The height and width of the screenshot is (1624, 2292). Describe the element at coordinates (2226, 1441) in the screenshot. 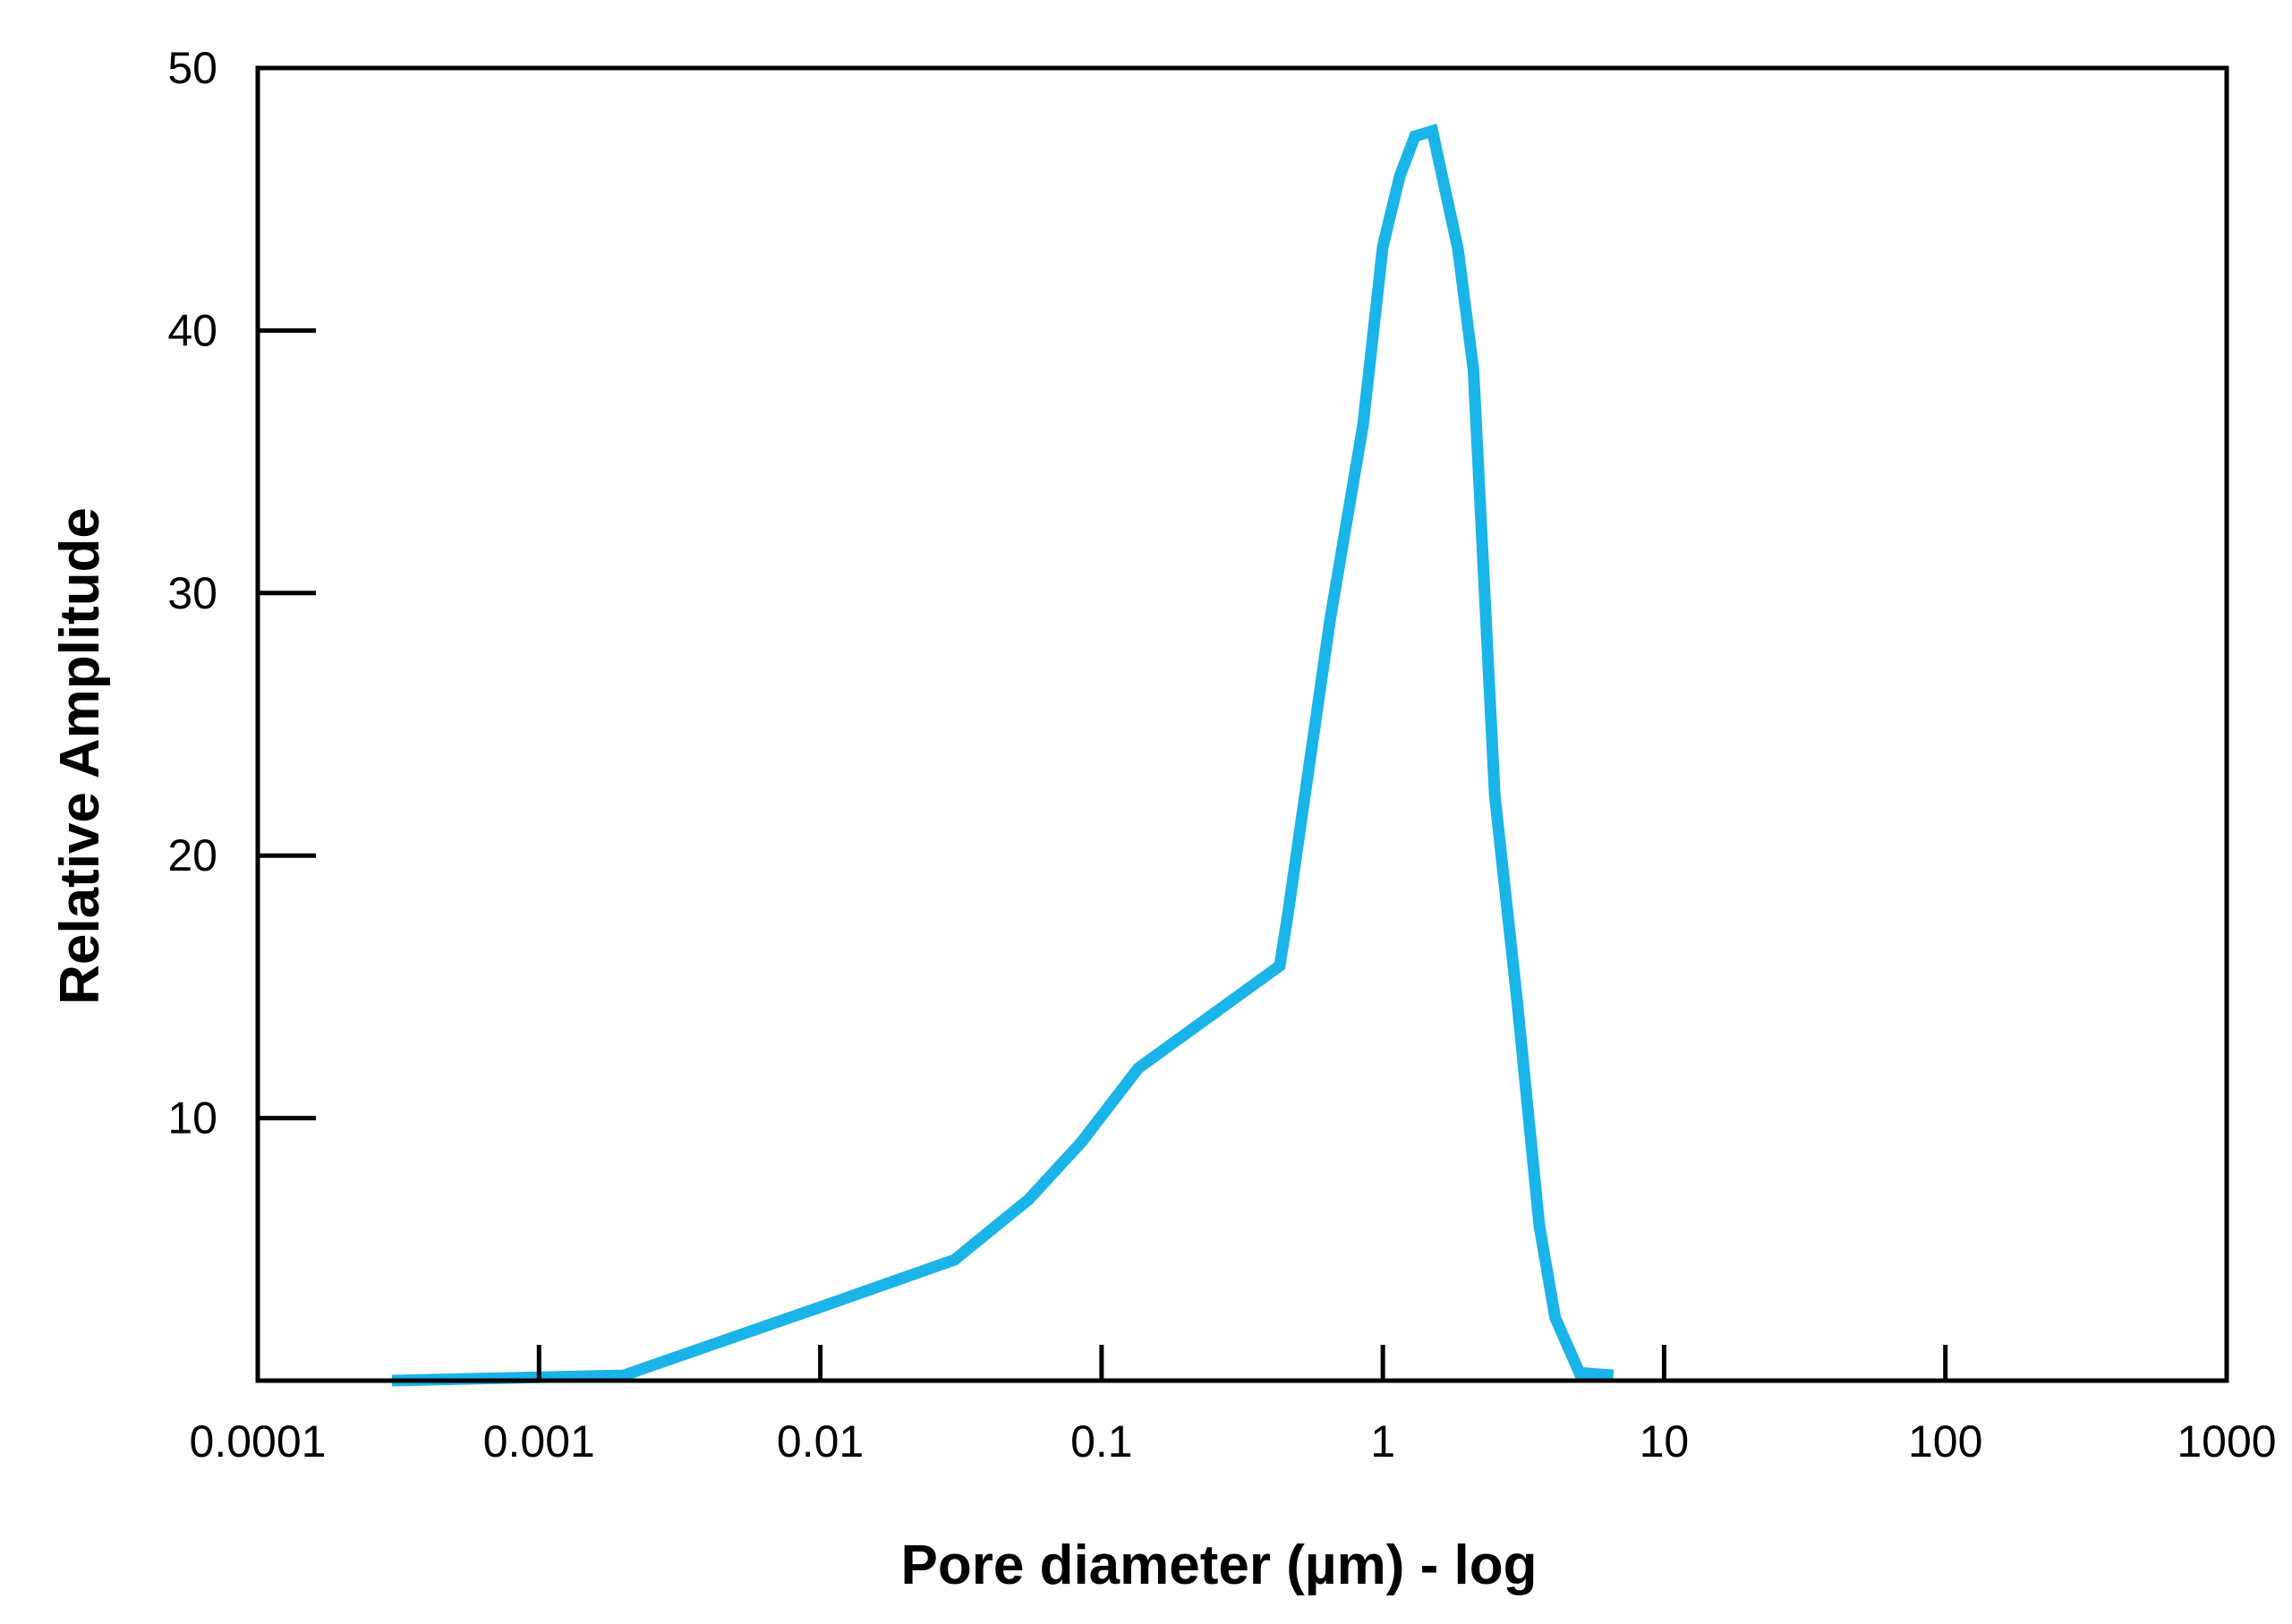

I see `x-tick-label: 1000` at that location.